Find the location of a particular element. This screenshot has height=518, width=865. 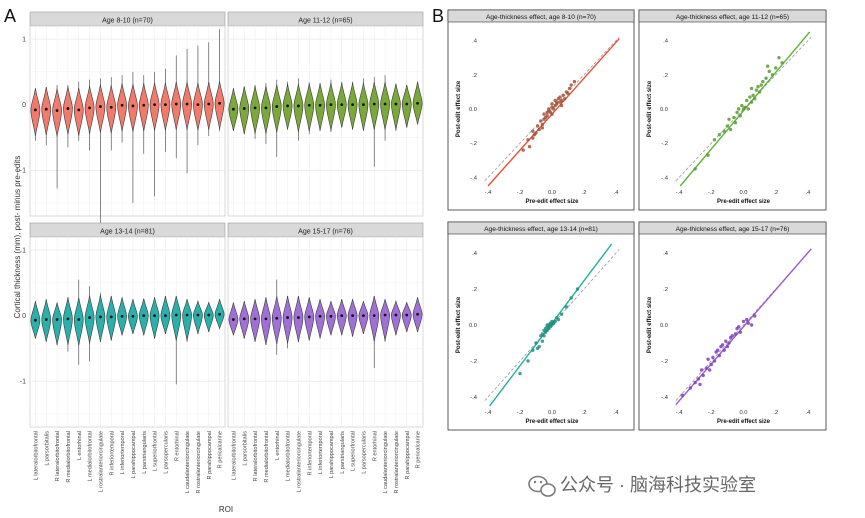

x-tick-label: L superiorfrontal is located at coordinates (354, 451).